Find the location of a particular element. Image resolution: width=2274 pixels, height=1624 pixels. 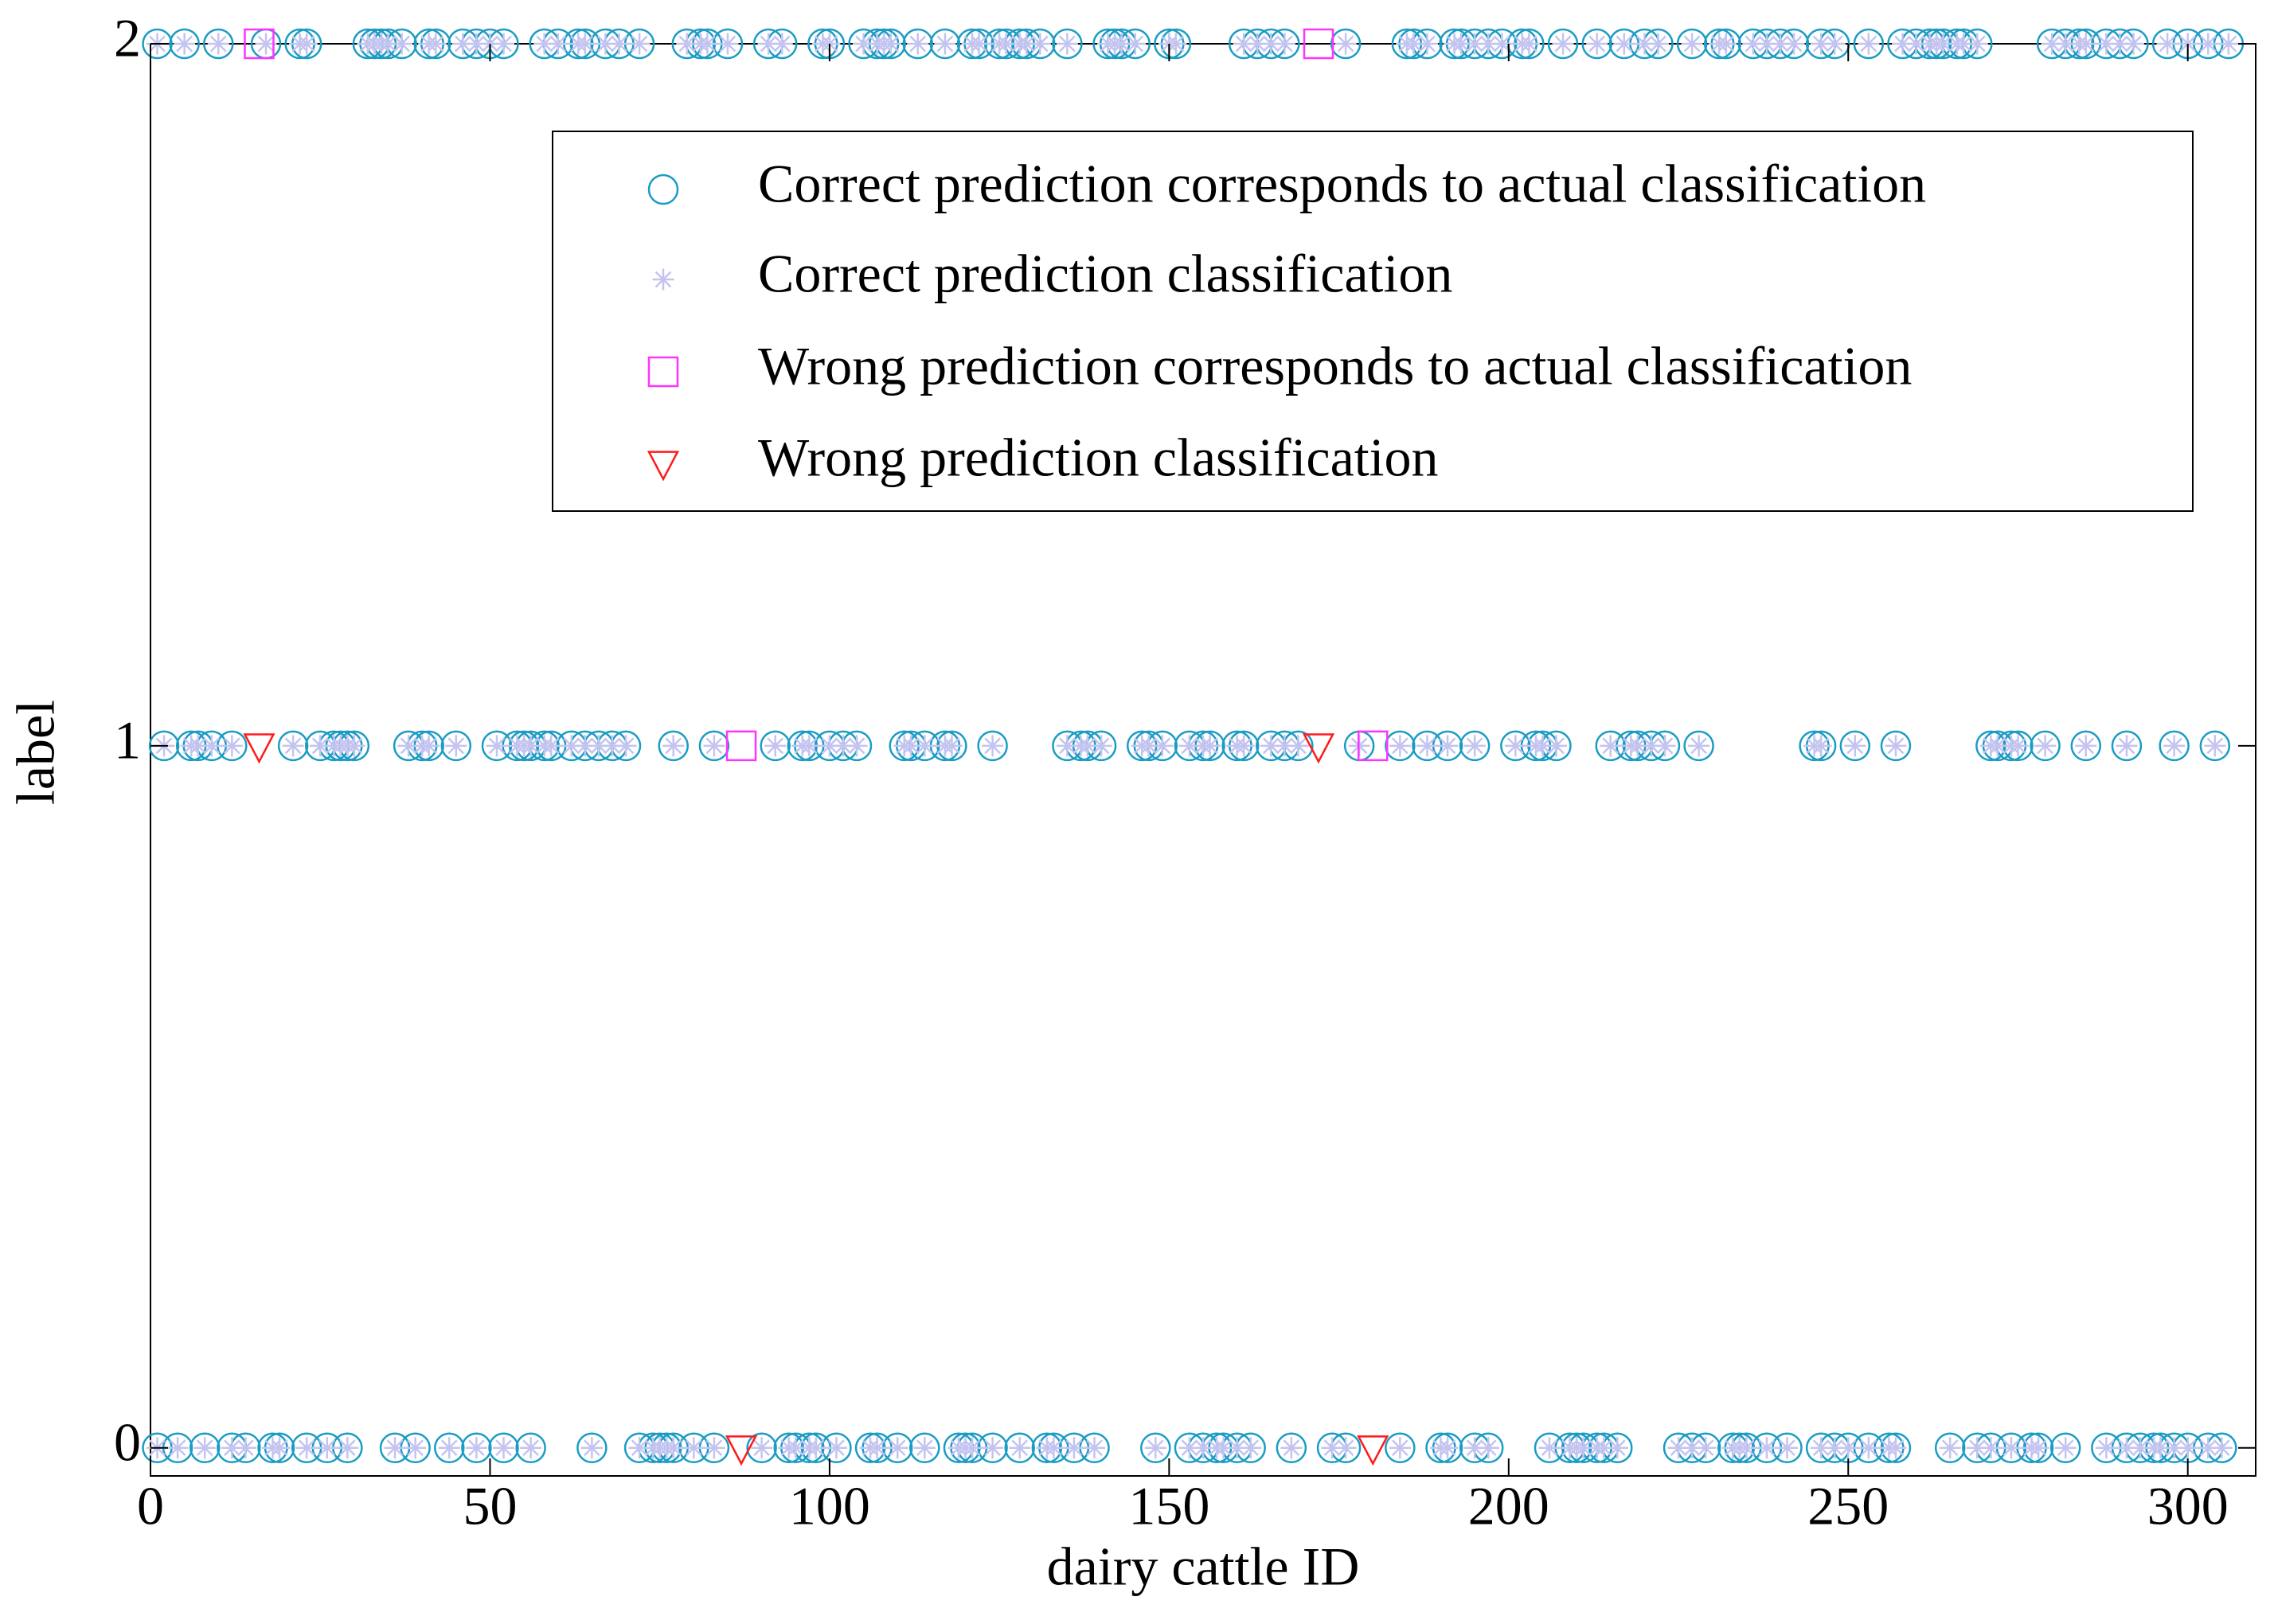

y-tick-label: 1 is located at coordinates (127, 739).